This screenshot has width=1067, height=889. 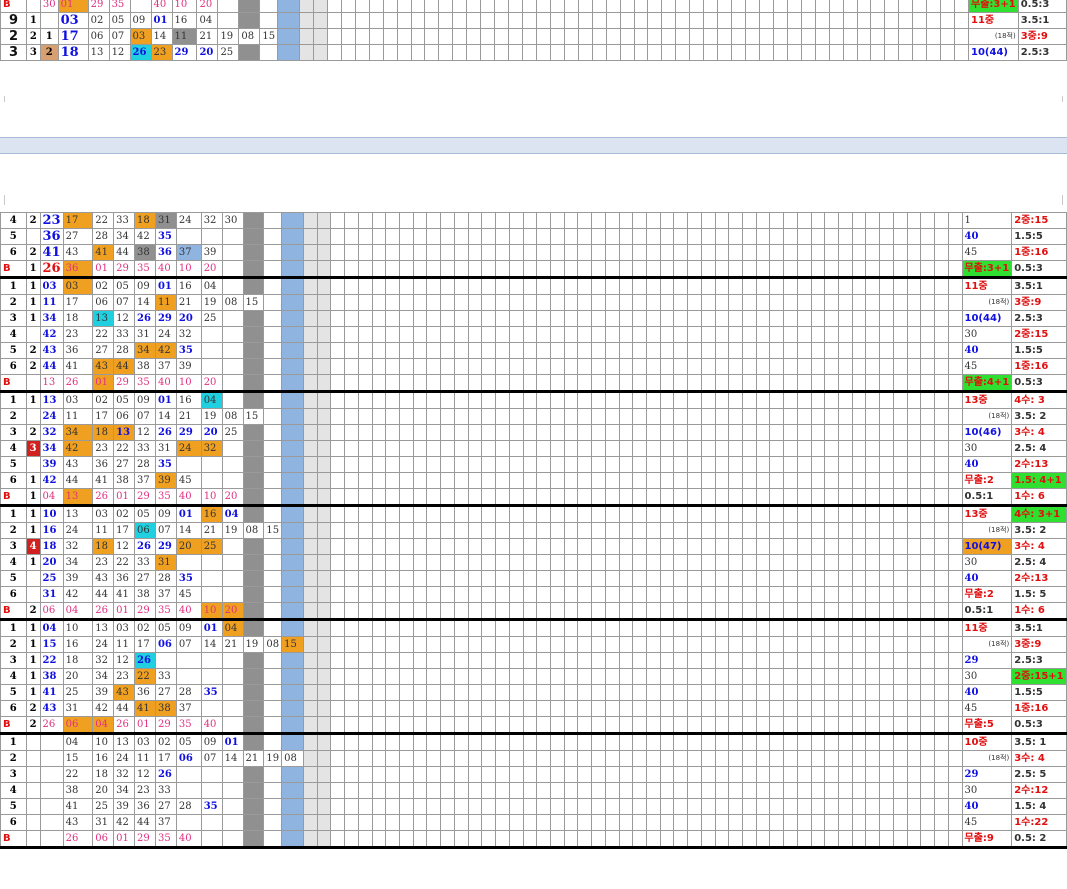 I want to click on table-cell: 44, so click(x=145, y=822).